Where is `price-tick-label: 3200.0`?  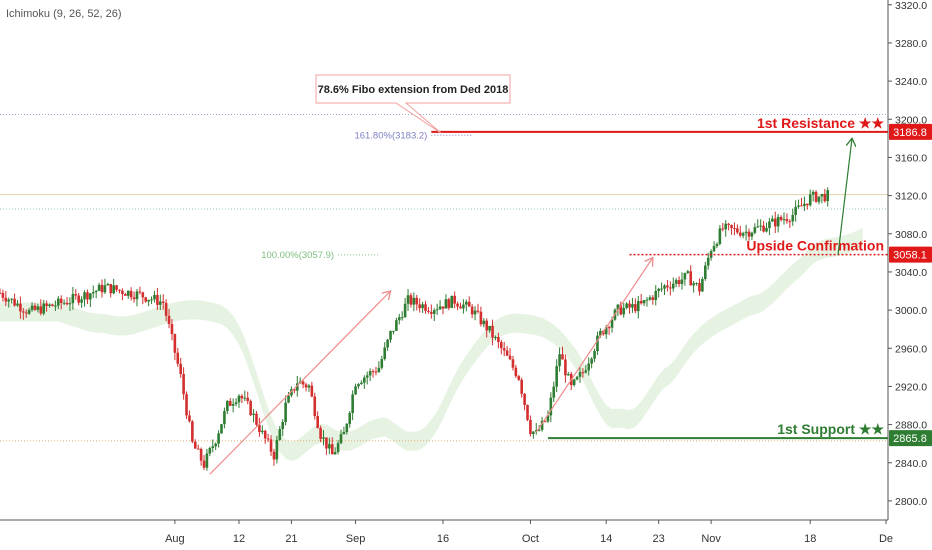
price-tick-label: 3200.0 is located at coordinates (911, 120).